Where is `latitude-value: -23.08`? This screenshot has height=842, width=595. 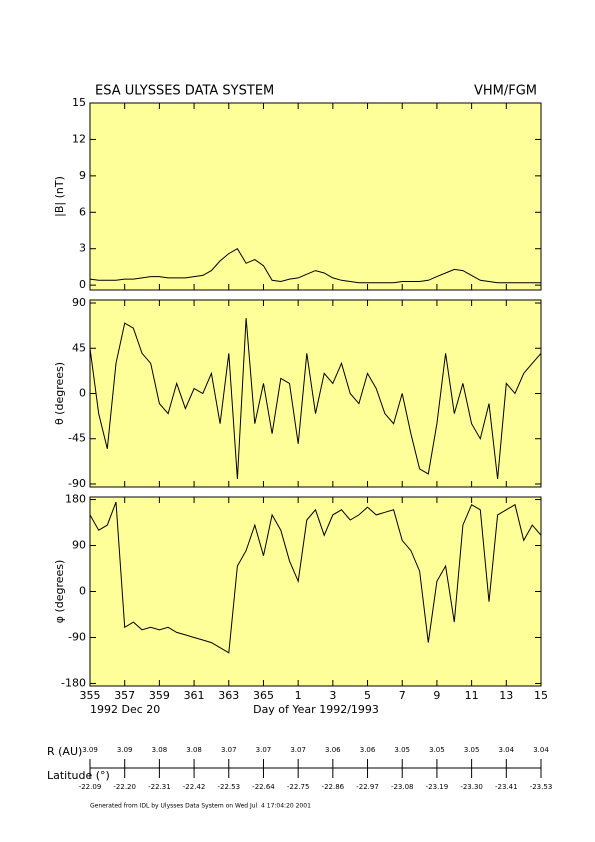
latitude-value: -23.08 is located at coordinates (402, 787).